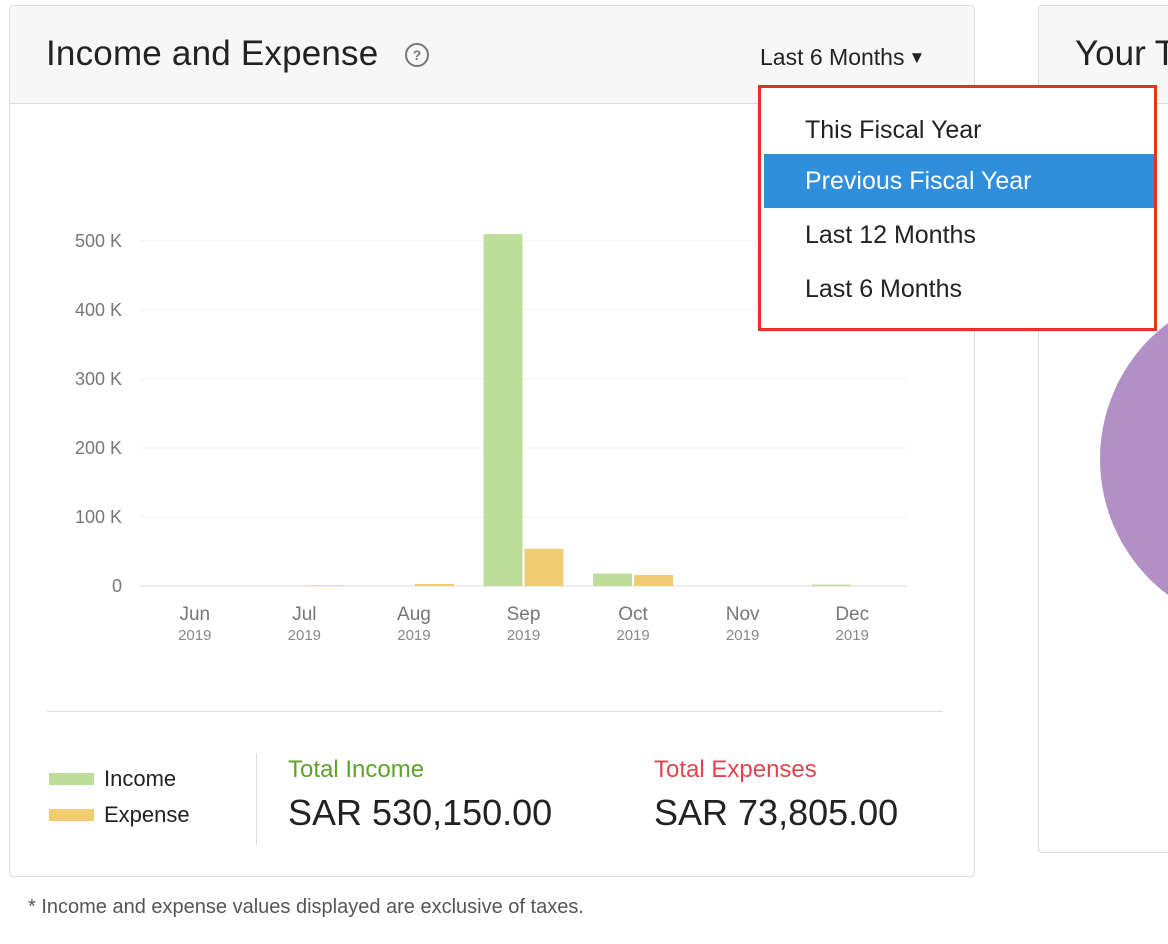 The image size is (1168, 944). I want to click on total-expense-value: SAR 73,805.00, so click(776, 812).